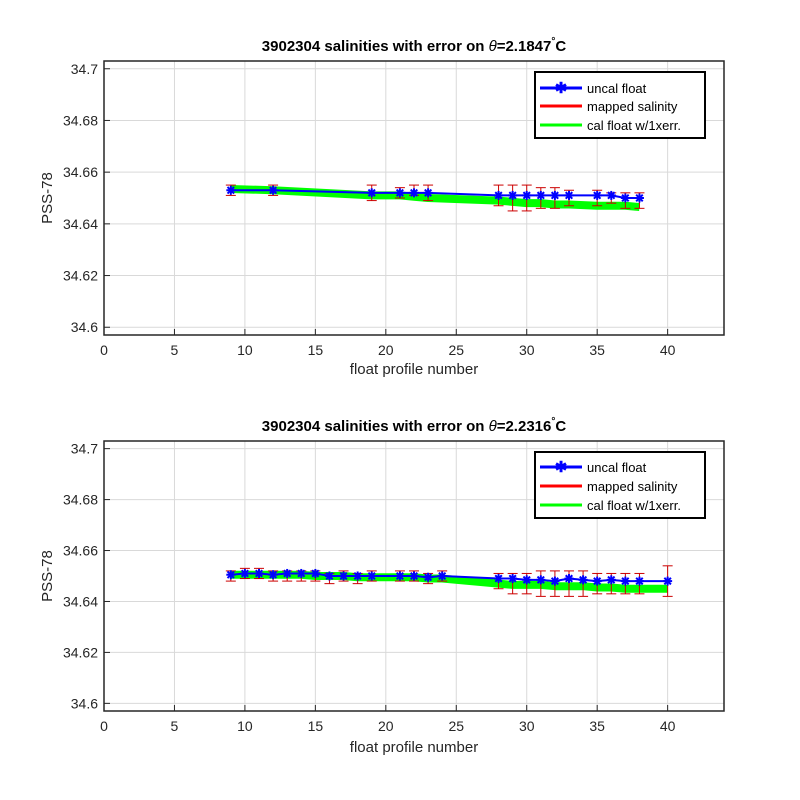 Image resolution: width=800 pixels, height=800 pixels. What do you see at coordinates (527, 726) in the screenshot?
I see `x-tick-label: 30` at bounding box center [527, 726].